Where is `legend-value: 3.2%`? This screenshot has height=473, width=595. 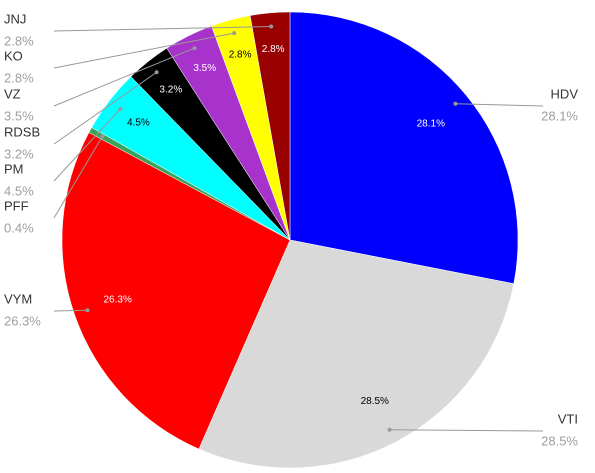 legend-value: 3.2% is located at coordinates (19, 153).